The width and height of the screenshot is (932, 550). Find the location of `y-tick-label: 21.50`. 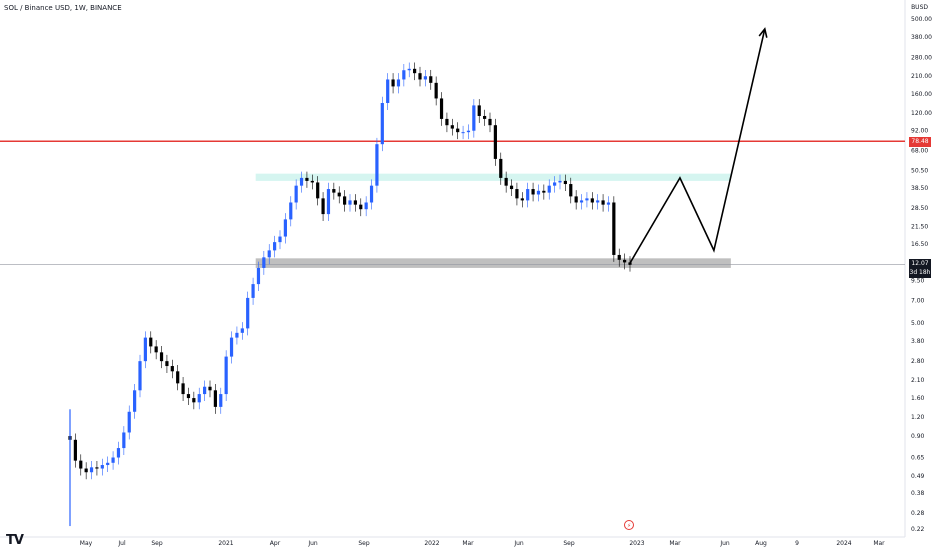

y-tick-label: 21.50 is located at coordinates (919, 227).